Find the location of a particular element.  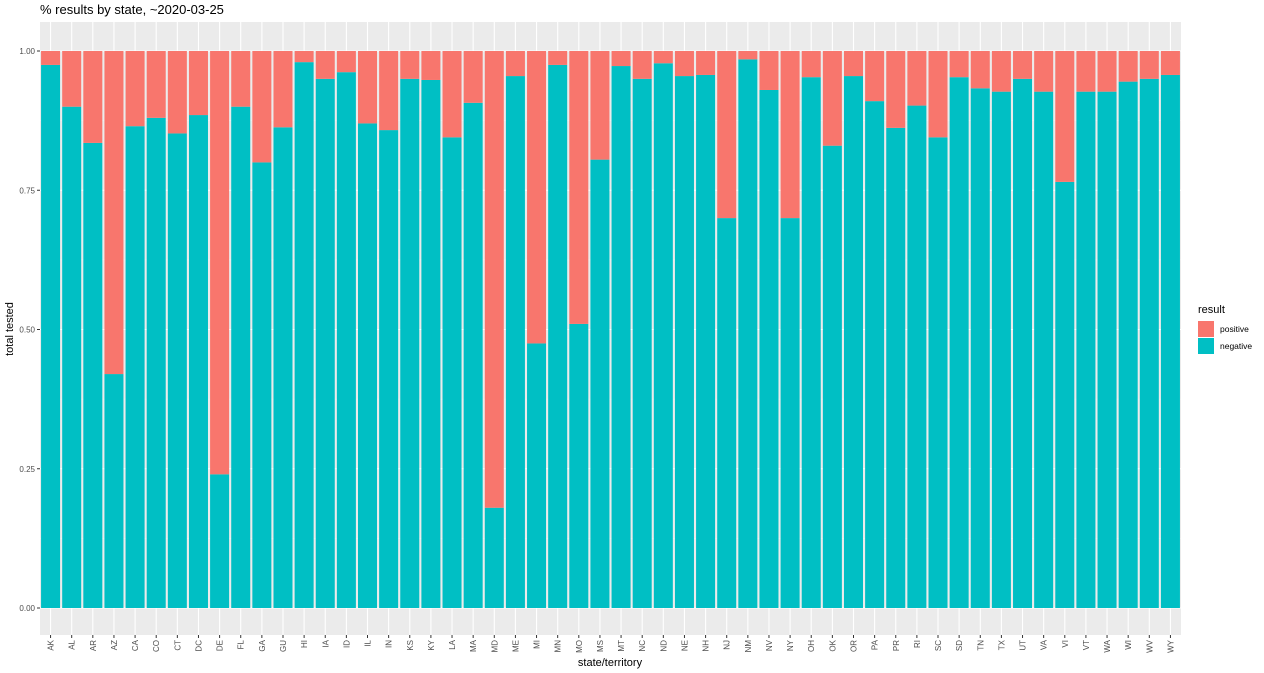

bar-negative-oh is located at coordinates (811, 342).